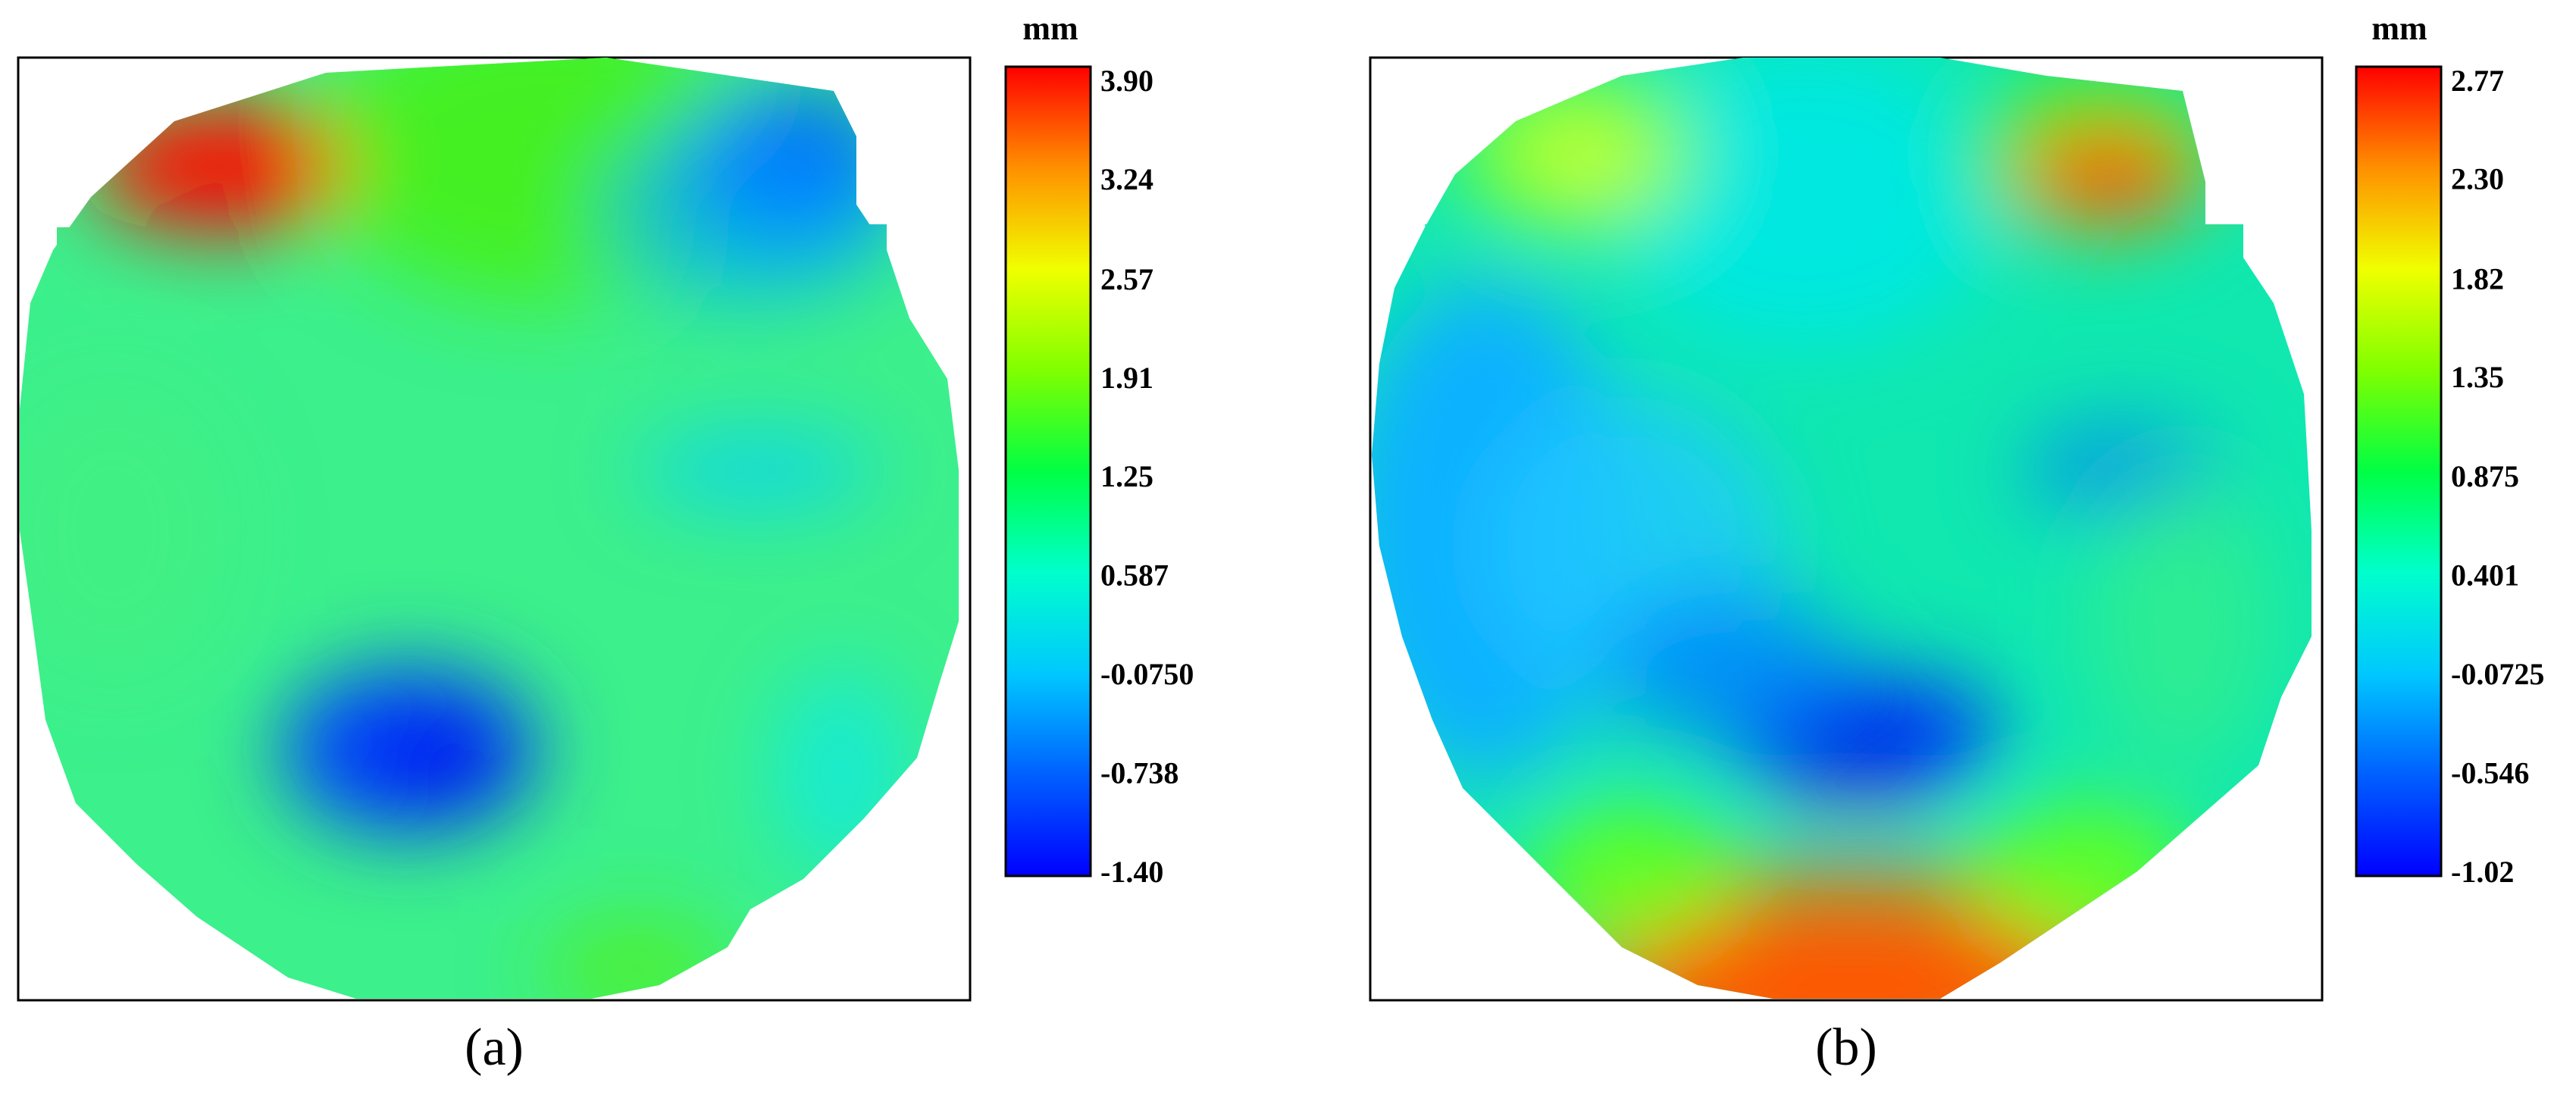  Describe the element at coordinates (1132, 872) in the screenshot. I see `panel-a-colorbar-tick-8: -1.40` at that location.